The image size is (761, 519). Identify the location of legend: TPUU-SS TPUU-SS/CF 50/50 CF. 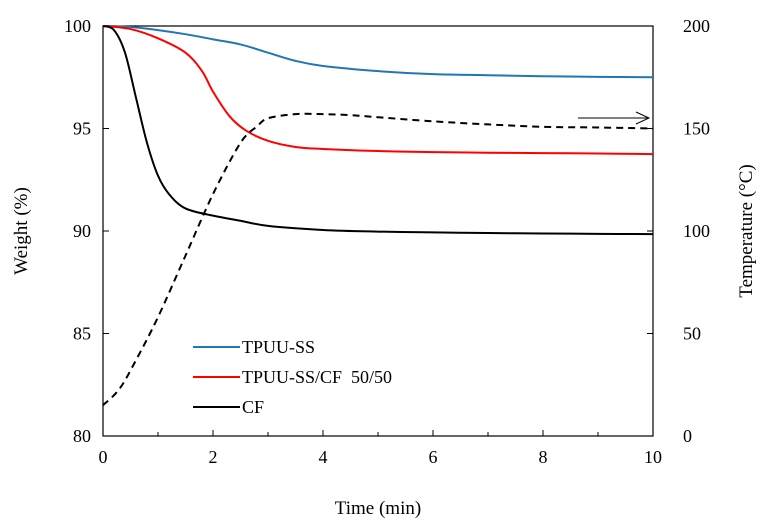
(292, 377).